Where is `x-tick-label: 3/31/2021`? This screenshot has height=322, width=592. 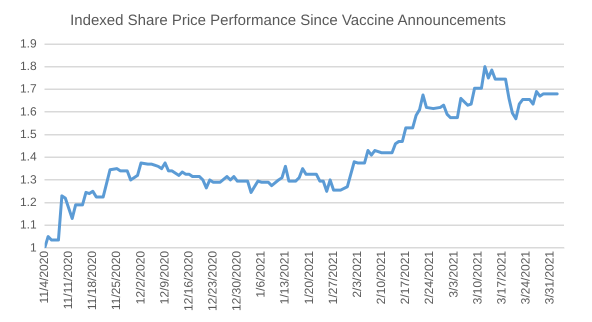 x-tick-label: 3/31/2021 is located at coordinates (549, 277).